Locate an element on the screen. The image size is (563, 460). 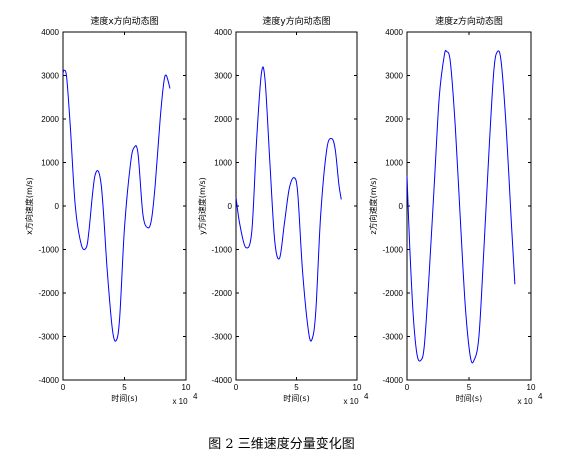
subplot-title: 速度y方向动态图 is located at coordinates (296, 21).